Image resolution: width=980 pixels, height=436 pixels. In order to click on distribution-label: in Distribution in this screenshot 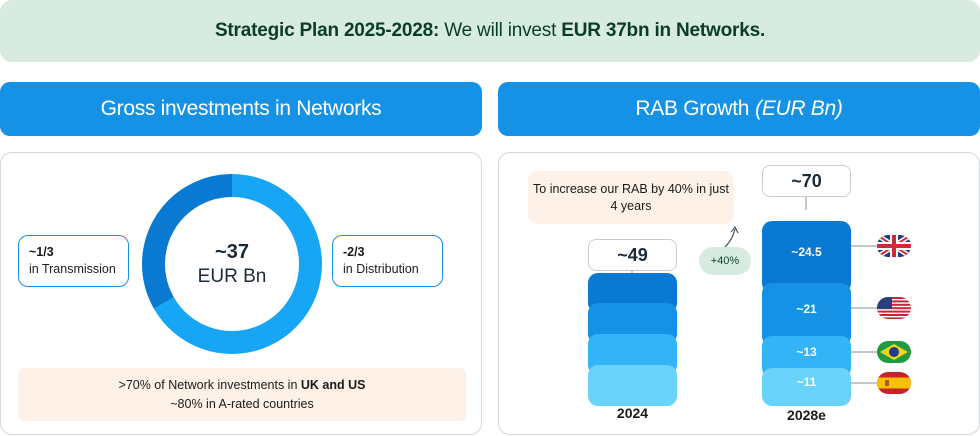, I will do `click(381, 269)`.